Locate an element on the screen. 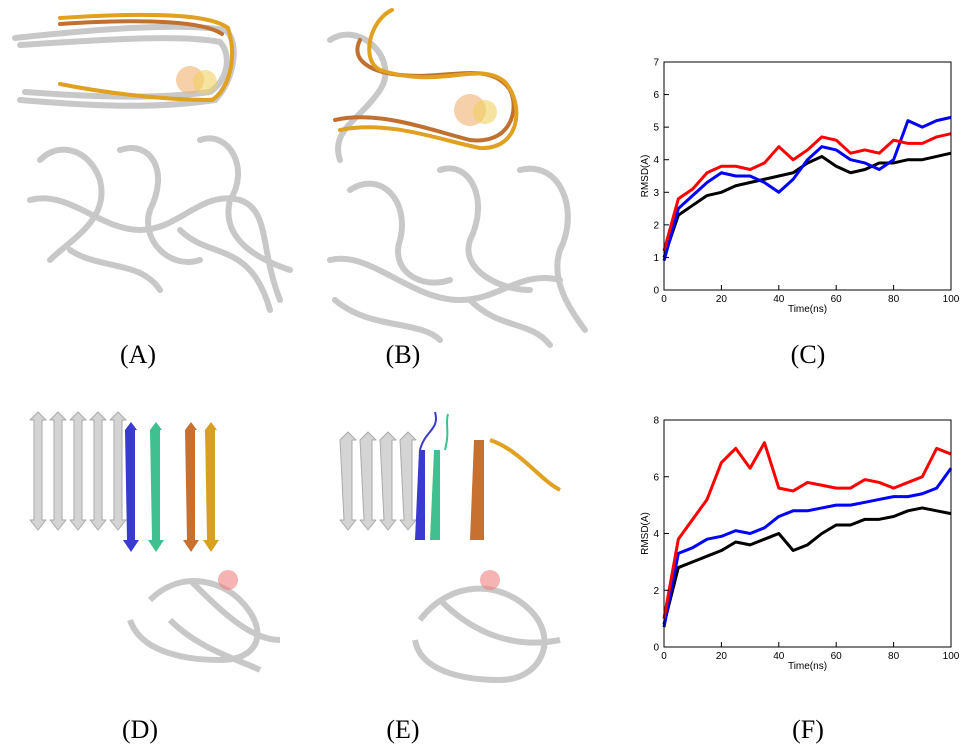 The image size is (967, 745). y-tick-label: 7 is located at coordinates (656, 63).